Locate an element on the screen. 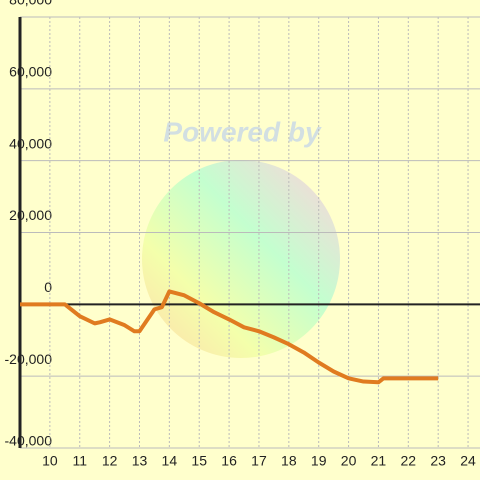 Image resolution: width=480 pixels, height=480 pixels. y-tick-label: 0 is located at coordinates (48, 287).